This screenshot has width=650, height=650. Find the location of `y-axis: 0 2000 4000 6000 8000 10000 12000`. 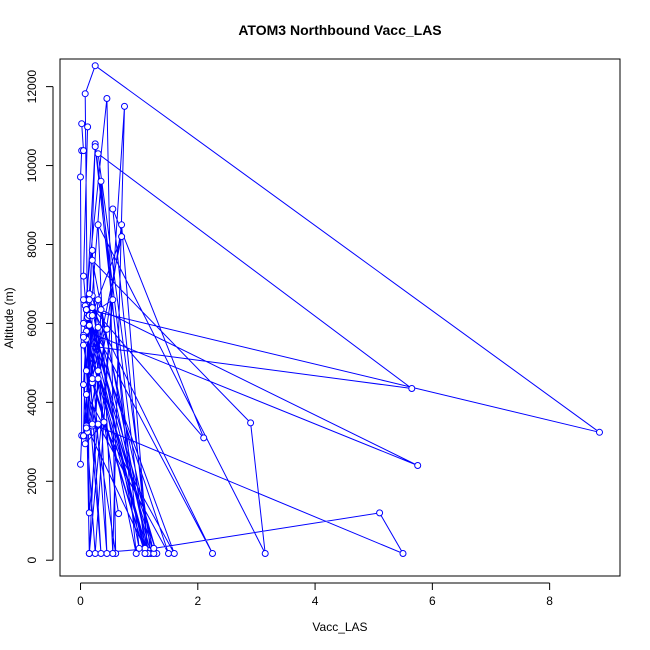

y-axis: 0 2000 4000 6000 8000 10000 12000 is located at coordinates (39, 317).